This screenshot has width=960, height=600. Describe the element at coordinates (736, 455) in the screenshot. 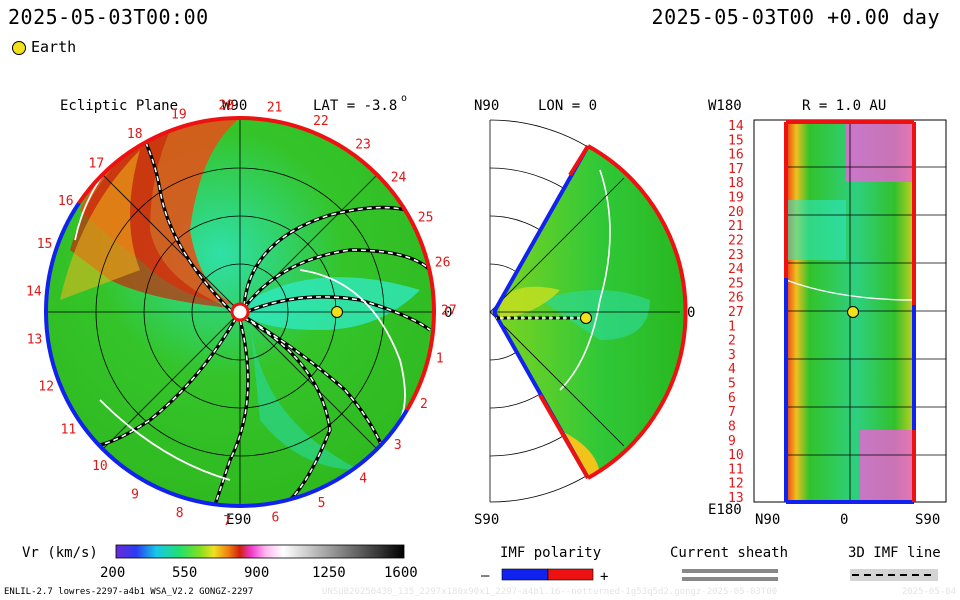

I see `radial-day-tick: 10` at that location.